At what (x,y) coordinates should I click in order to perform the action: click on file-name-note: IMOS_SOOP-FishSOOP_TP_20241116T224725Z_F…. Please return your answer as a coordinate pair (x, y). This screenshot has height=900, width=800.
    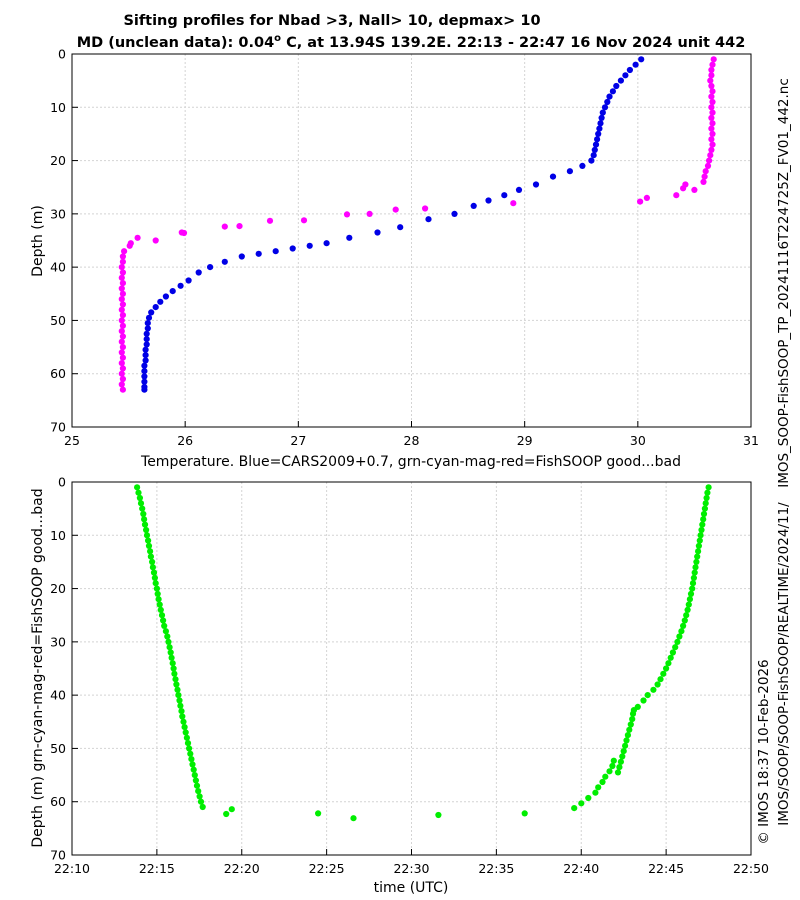
    Looking at the image, I should click on (784, 283).